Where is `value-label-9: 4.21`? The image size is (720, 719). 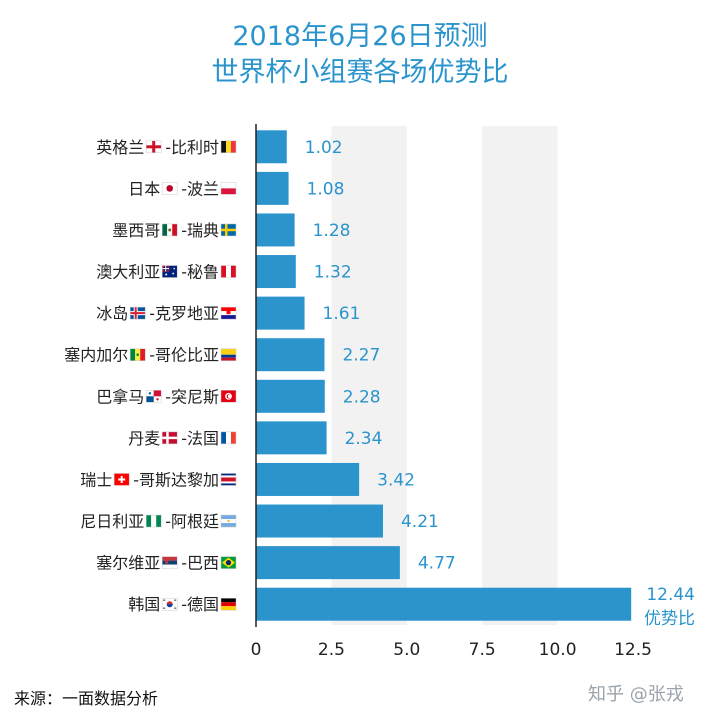
value-label-9: 4.21 is located at coordinates (420, 522).